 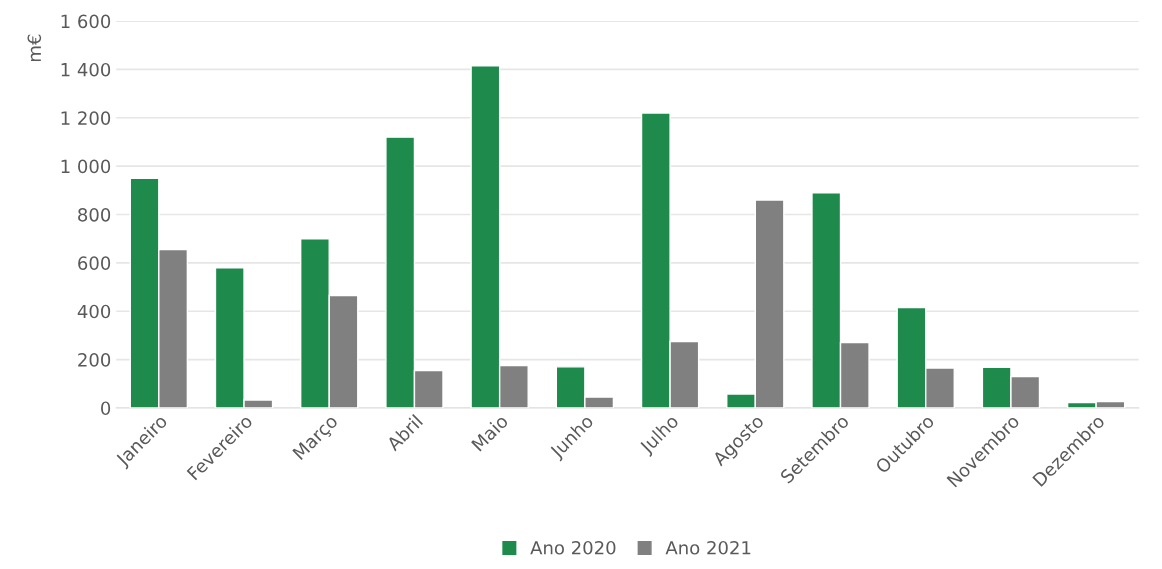 I want to click on y-axis-title: m€, so click(x=34, y=48).